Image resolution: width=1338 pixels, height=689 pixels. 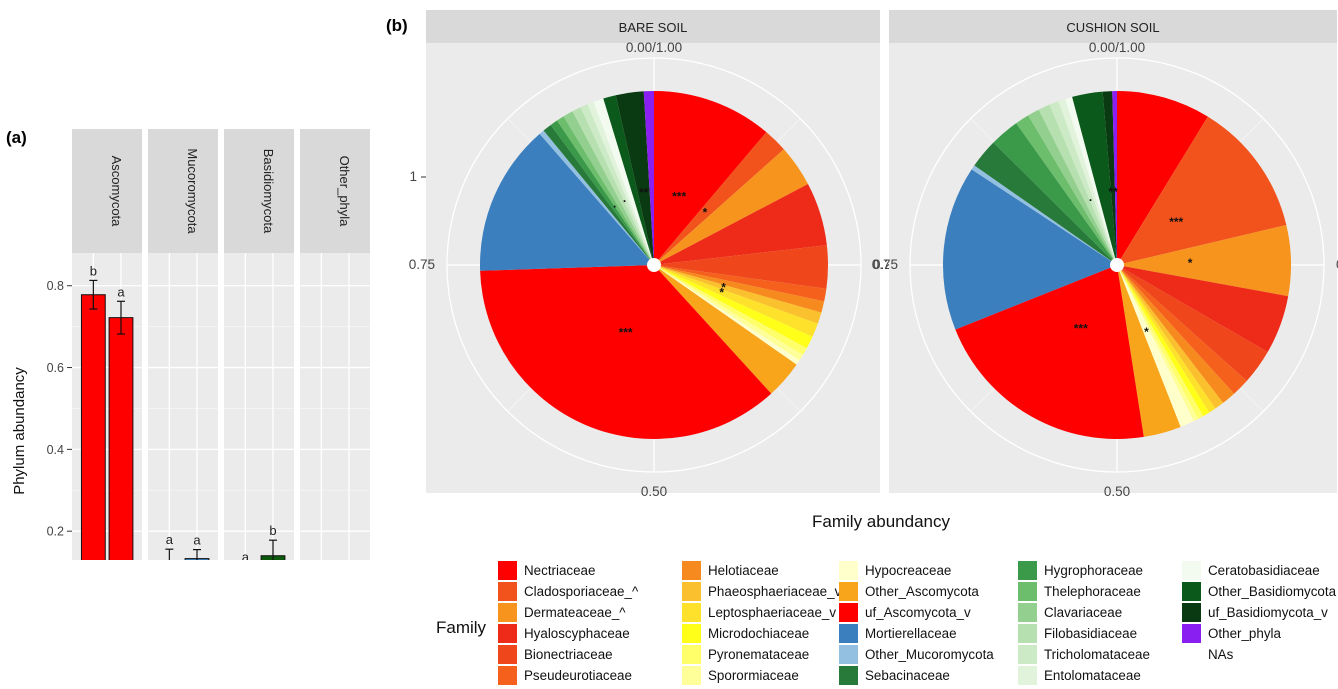 What do you see at coordinates (344, 192) in the screenshot?
I see `facet-label: Other_phyla` at bounding box center [344, 192].